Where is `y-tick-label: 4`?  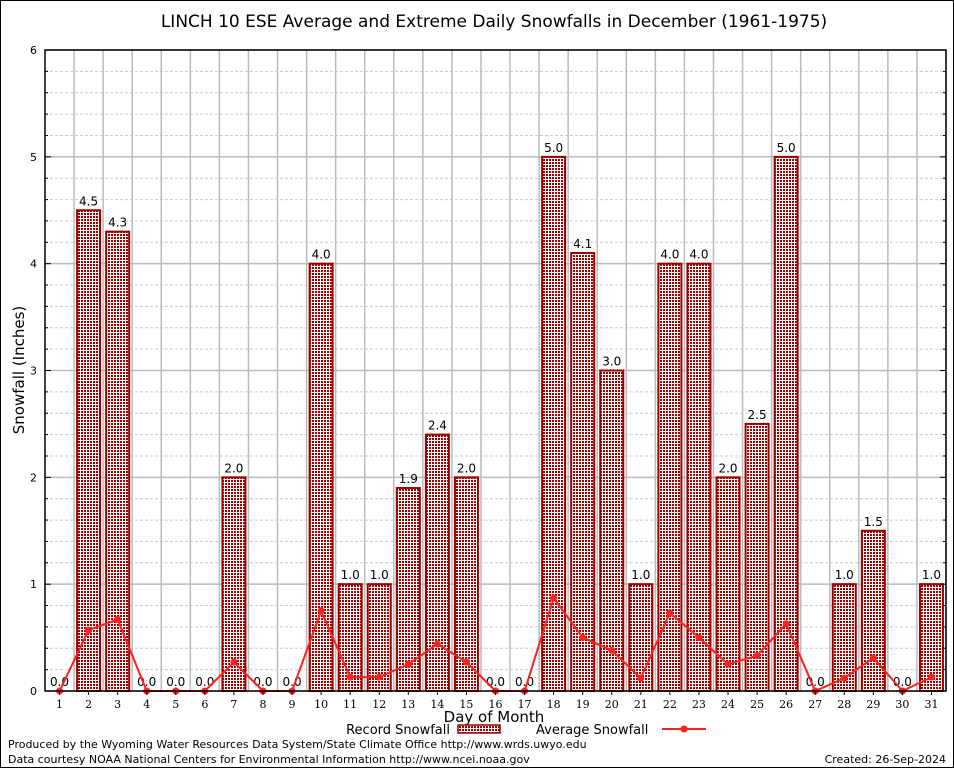 y-tick-label: 4 is located at coordinates (33, 264).